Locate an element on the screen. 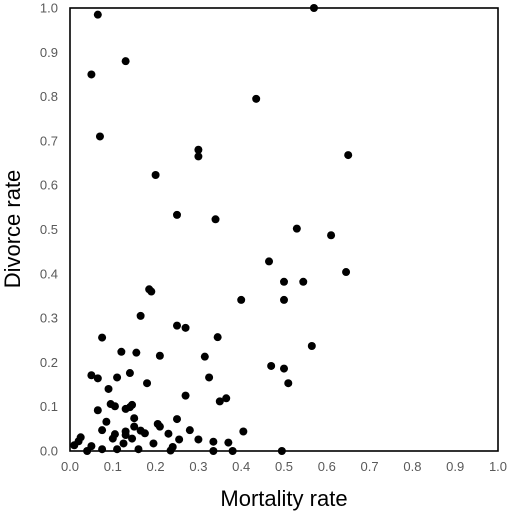 The width and height of the screenshot is (510, 518). x-tick-label: 0.6 is located at coordinates (327, 466).